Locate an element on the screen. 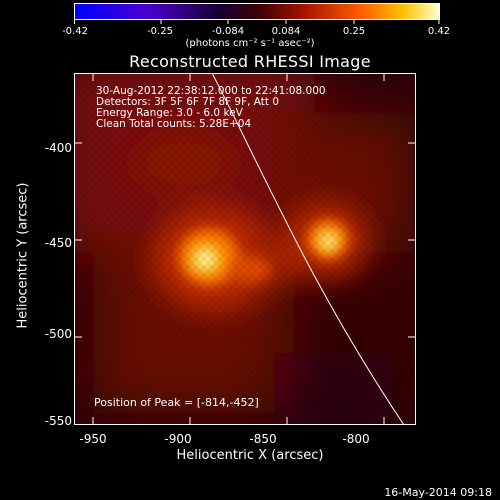 The width and height of the screenshot is (500, 500). timestamp: 16-May-2014 09:18 is located at coordinates (438, 492).